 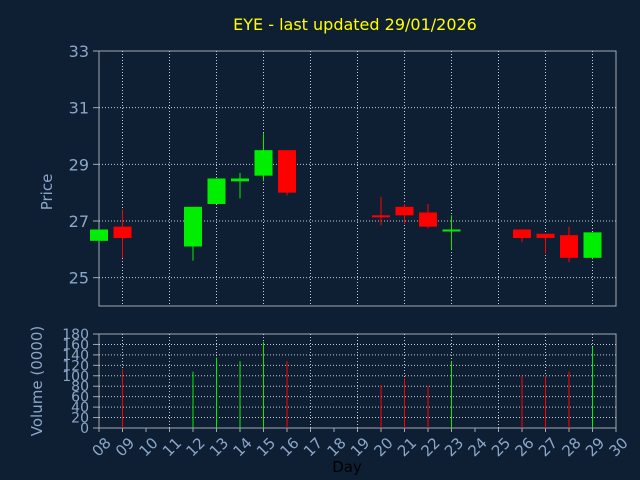 I want to click on x-tick-label: 12, so click(x=196, y=447).